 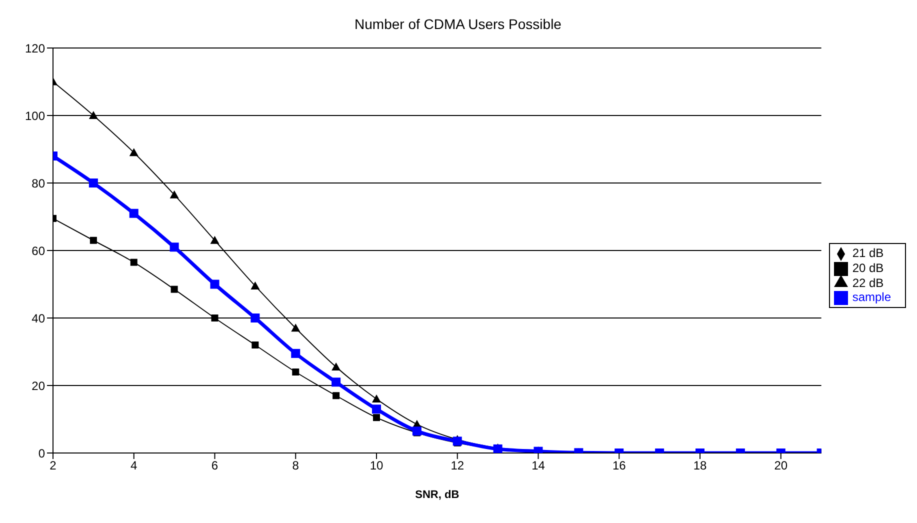 What do you see at coordinates (458, 24) in the screenshot?
I see `chart-title: Number of CDMA Users Possible` at bounding box center [458, 24].